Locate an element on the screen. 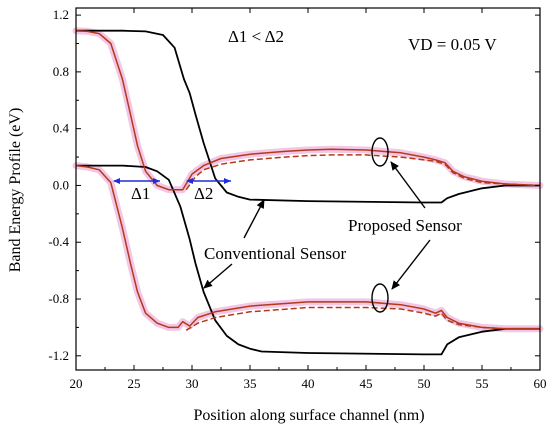  y-tick-label: 0.0 is located at coordinates (61, 184).